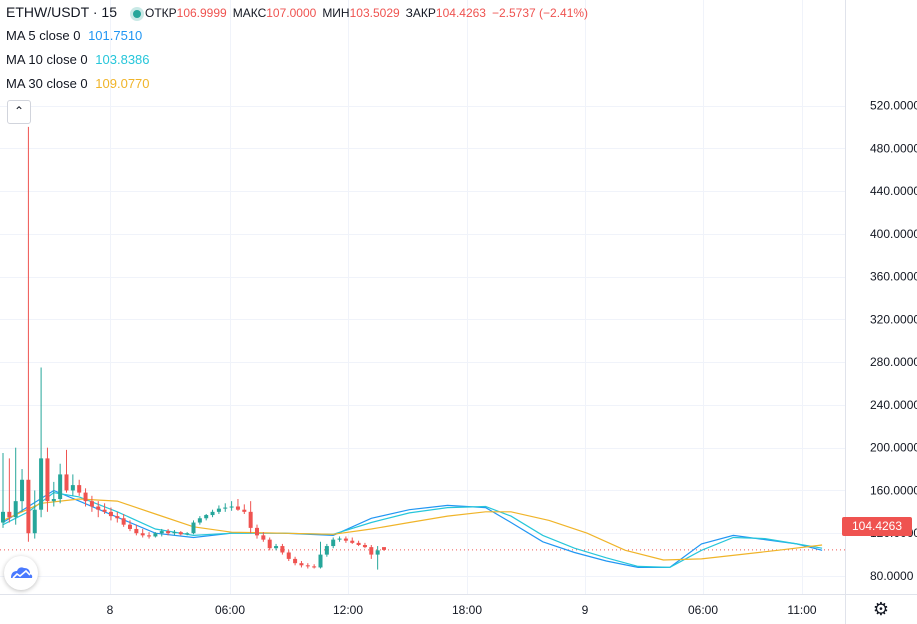 This screenshot has height=624, width=917. I want to click on y-tick-label: 440.0000, so click(893, 191).